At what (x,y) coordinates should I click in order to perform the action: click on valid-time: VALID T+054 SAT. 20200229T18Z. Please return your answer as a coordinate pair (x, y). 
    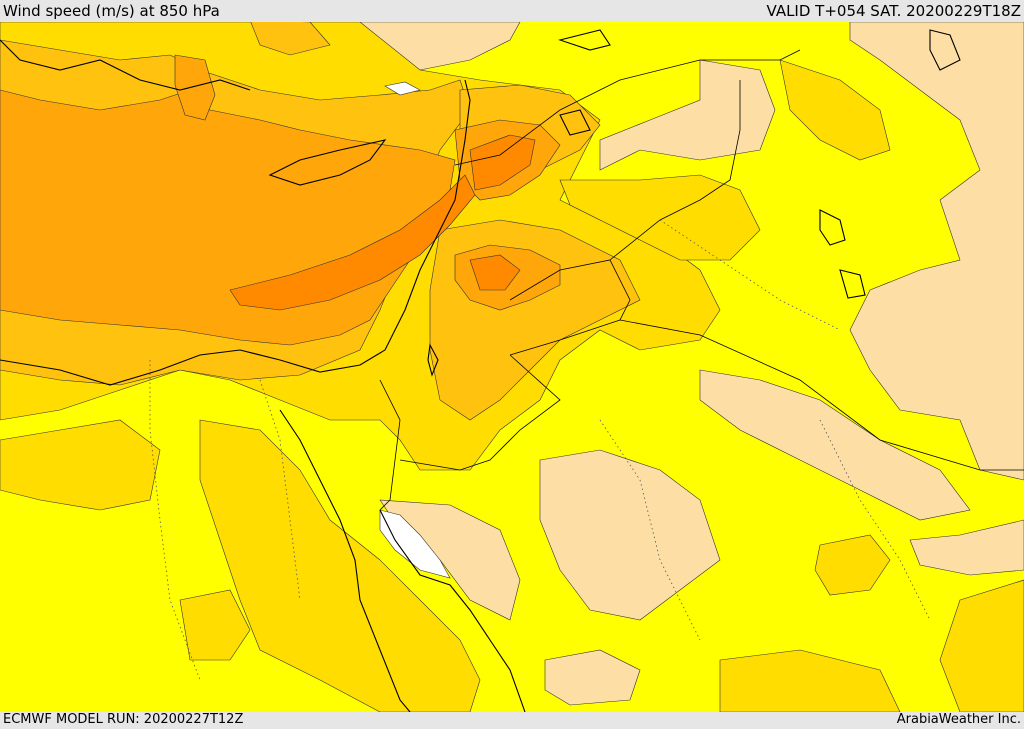
    Looking at the image, I should click on (893, 11).